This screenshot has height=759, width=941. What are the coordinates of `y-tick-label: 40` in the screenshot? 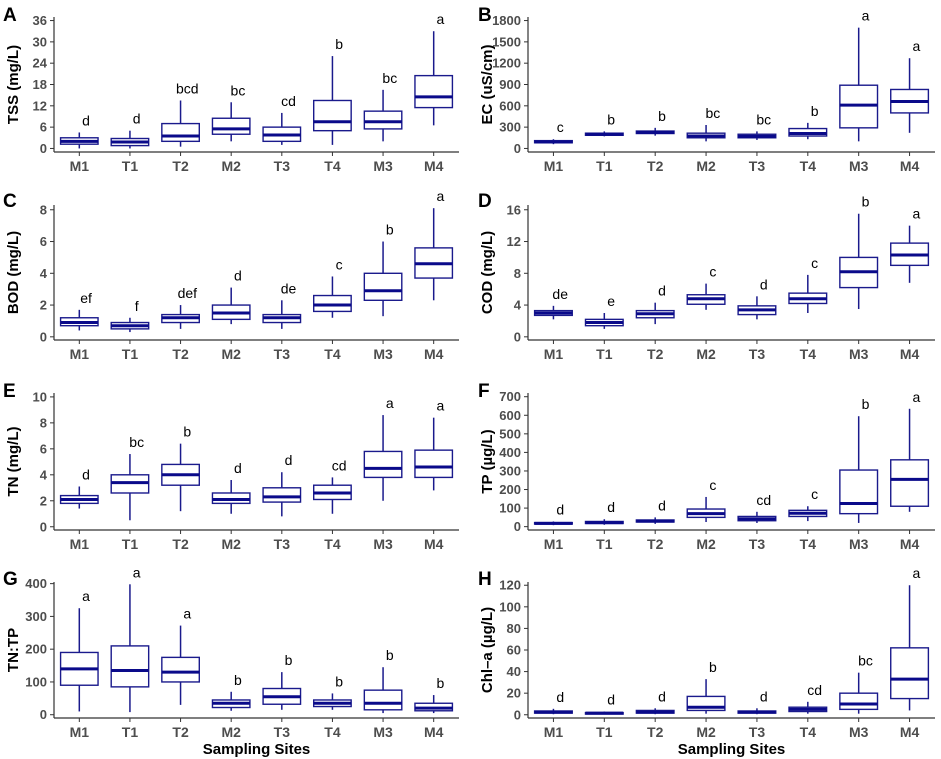 It's located at (514, 671).